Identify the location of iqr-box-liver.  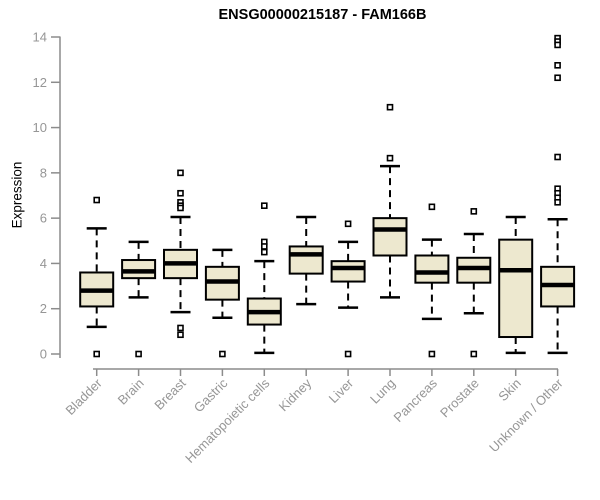
(348, 271).